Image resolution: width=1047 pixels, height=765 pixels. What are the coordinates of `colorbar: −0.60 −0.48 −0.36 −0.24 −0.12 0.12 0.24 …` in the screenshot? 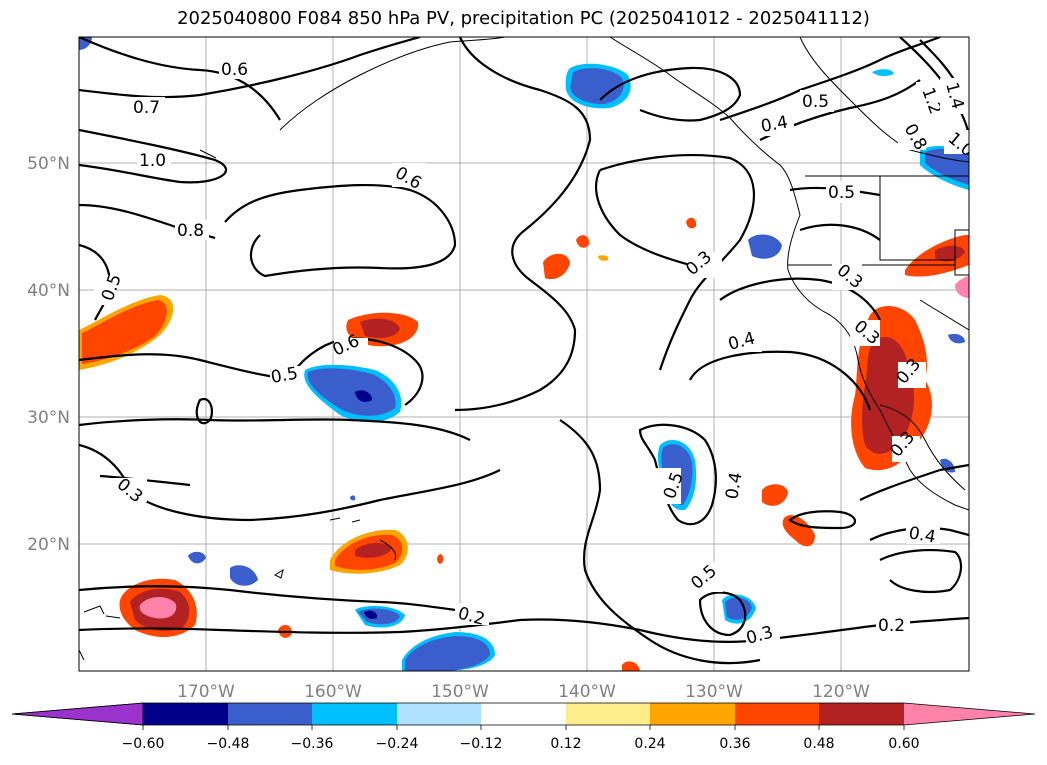 It's located at (523, 727).